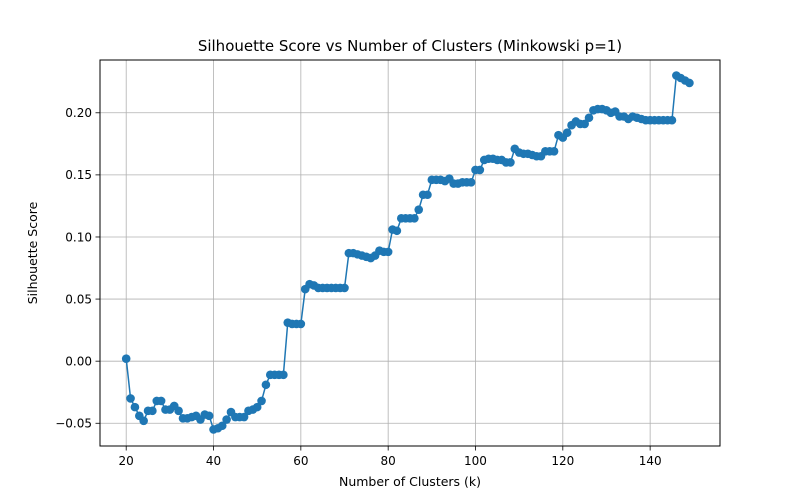  What do you see at coordinates (126, 461) in the screenshot?
I see `x-tick-label: 20` at bounding box center [126, 461].